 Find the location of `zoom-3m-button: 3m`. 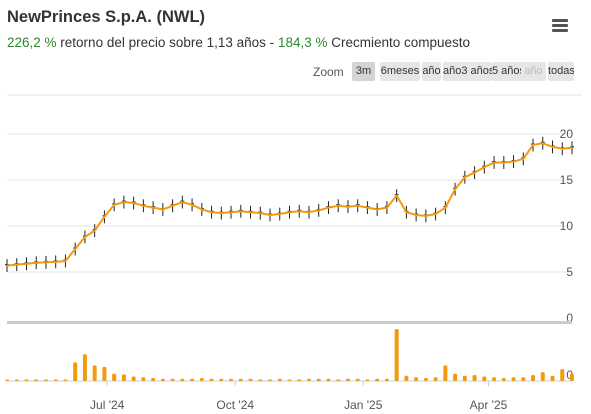

zoom-3m-button: 3m is located at coordinates (363, 71).